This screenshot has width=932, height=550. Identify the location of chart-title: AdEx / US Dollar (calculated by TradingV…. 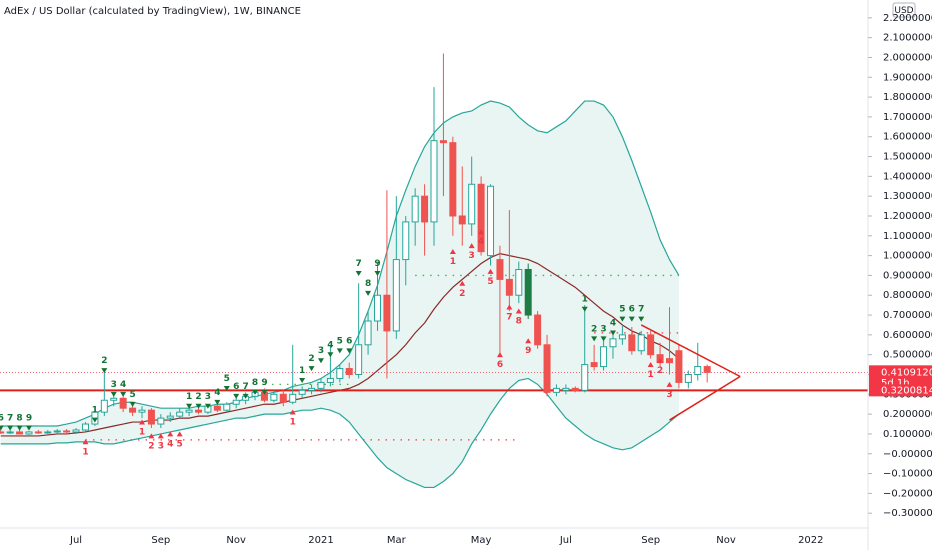
(152, 11).